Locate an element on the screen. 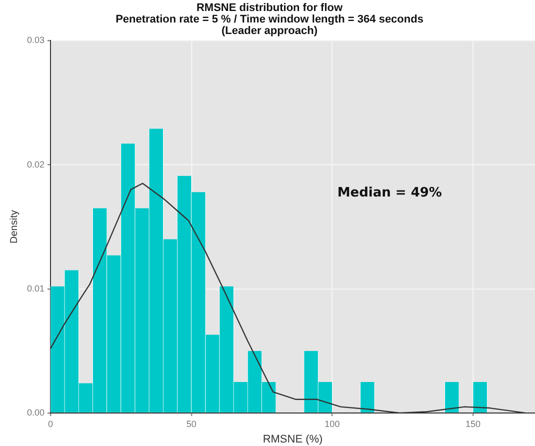 Image resolution: width=535 pixels, height=446 pixels. y-tick-label: 0.02 is located at coordinates (35, 164).